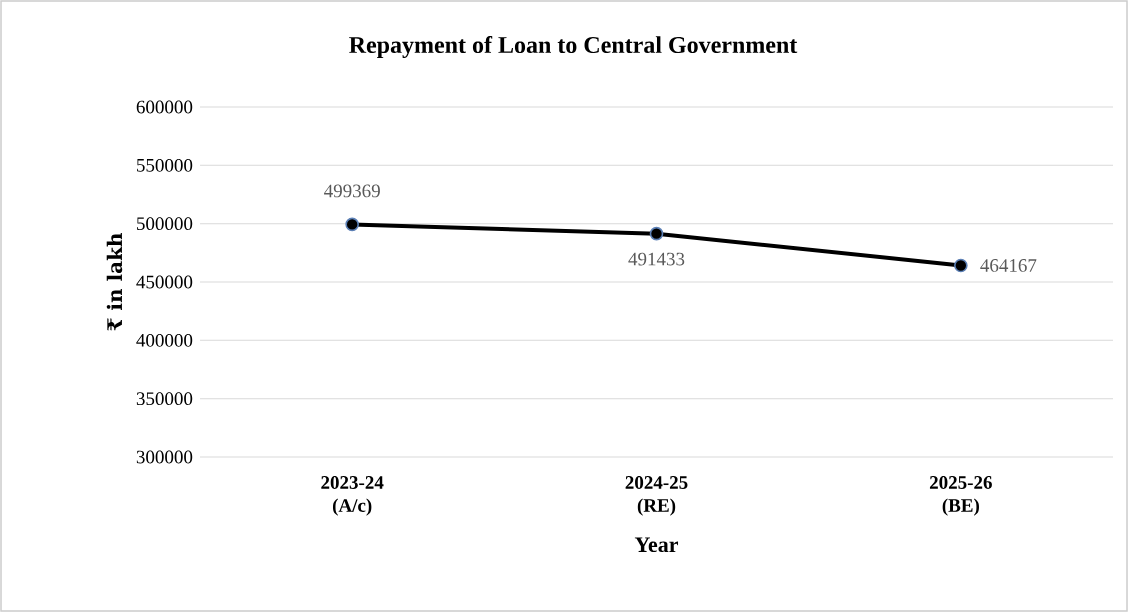 The image size is (1128, 612). What do you see at coordinates (656, 545) in the screenshot?
I see `x-axis-title: Year` at bounding box center [656, 545].